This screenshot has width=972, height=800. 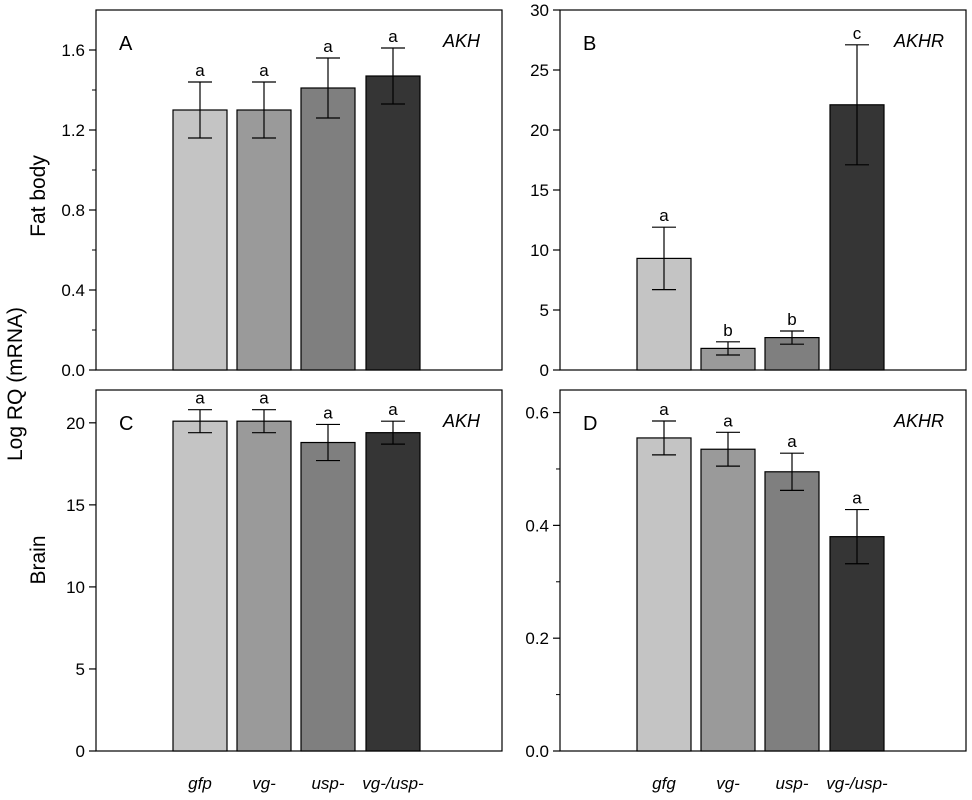 I want to click on x-category-label: gfg, so click(x=664, y=783).